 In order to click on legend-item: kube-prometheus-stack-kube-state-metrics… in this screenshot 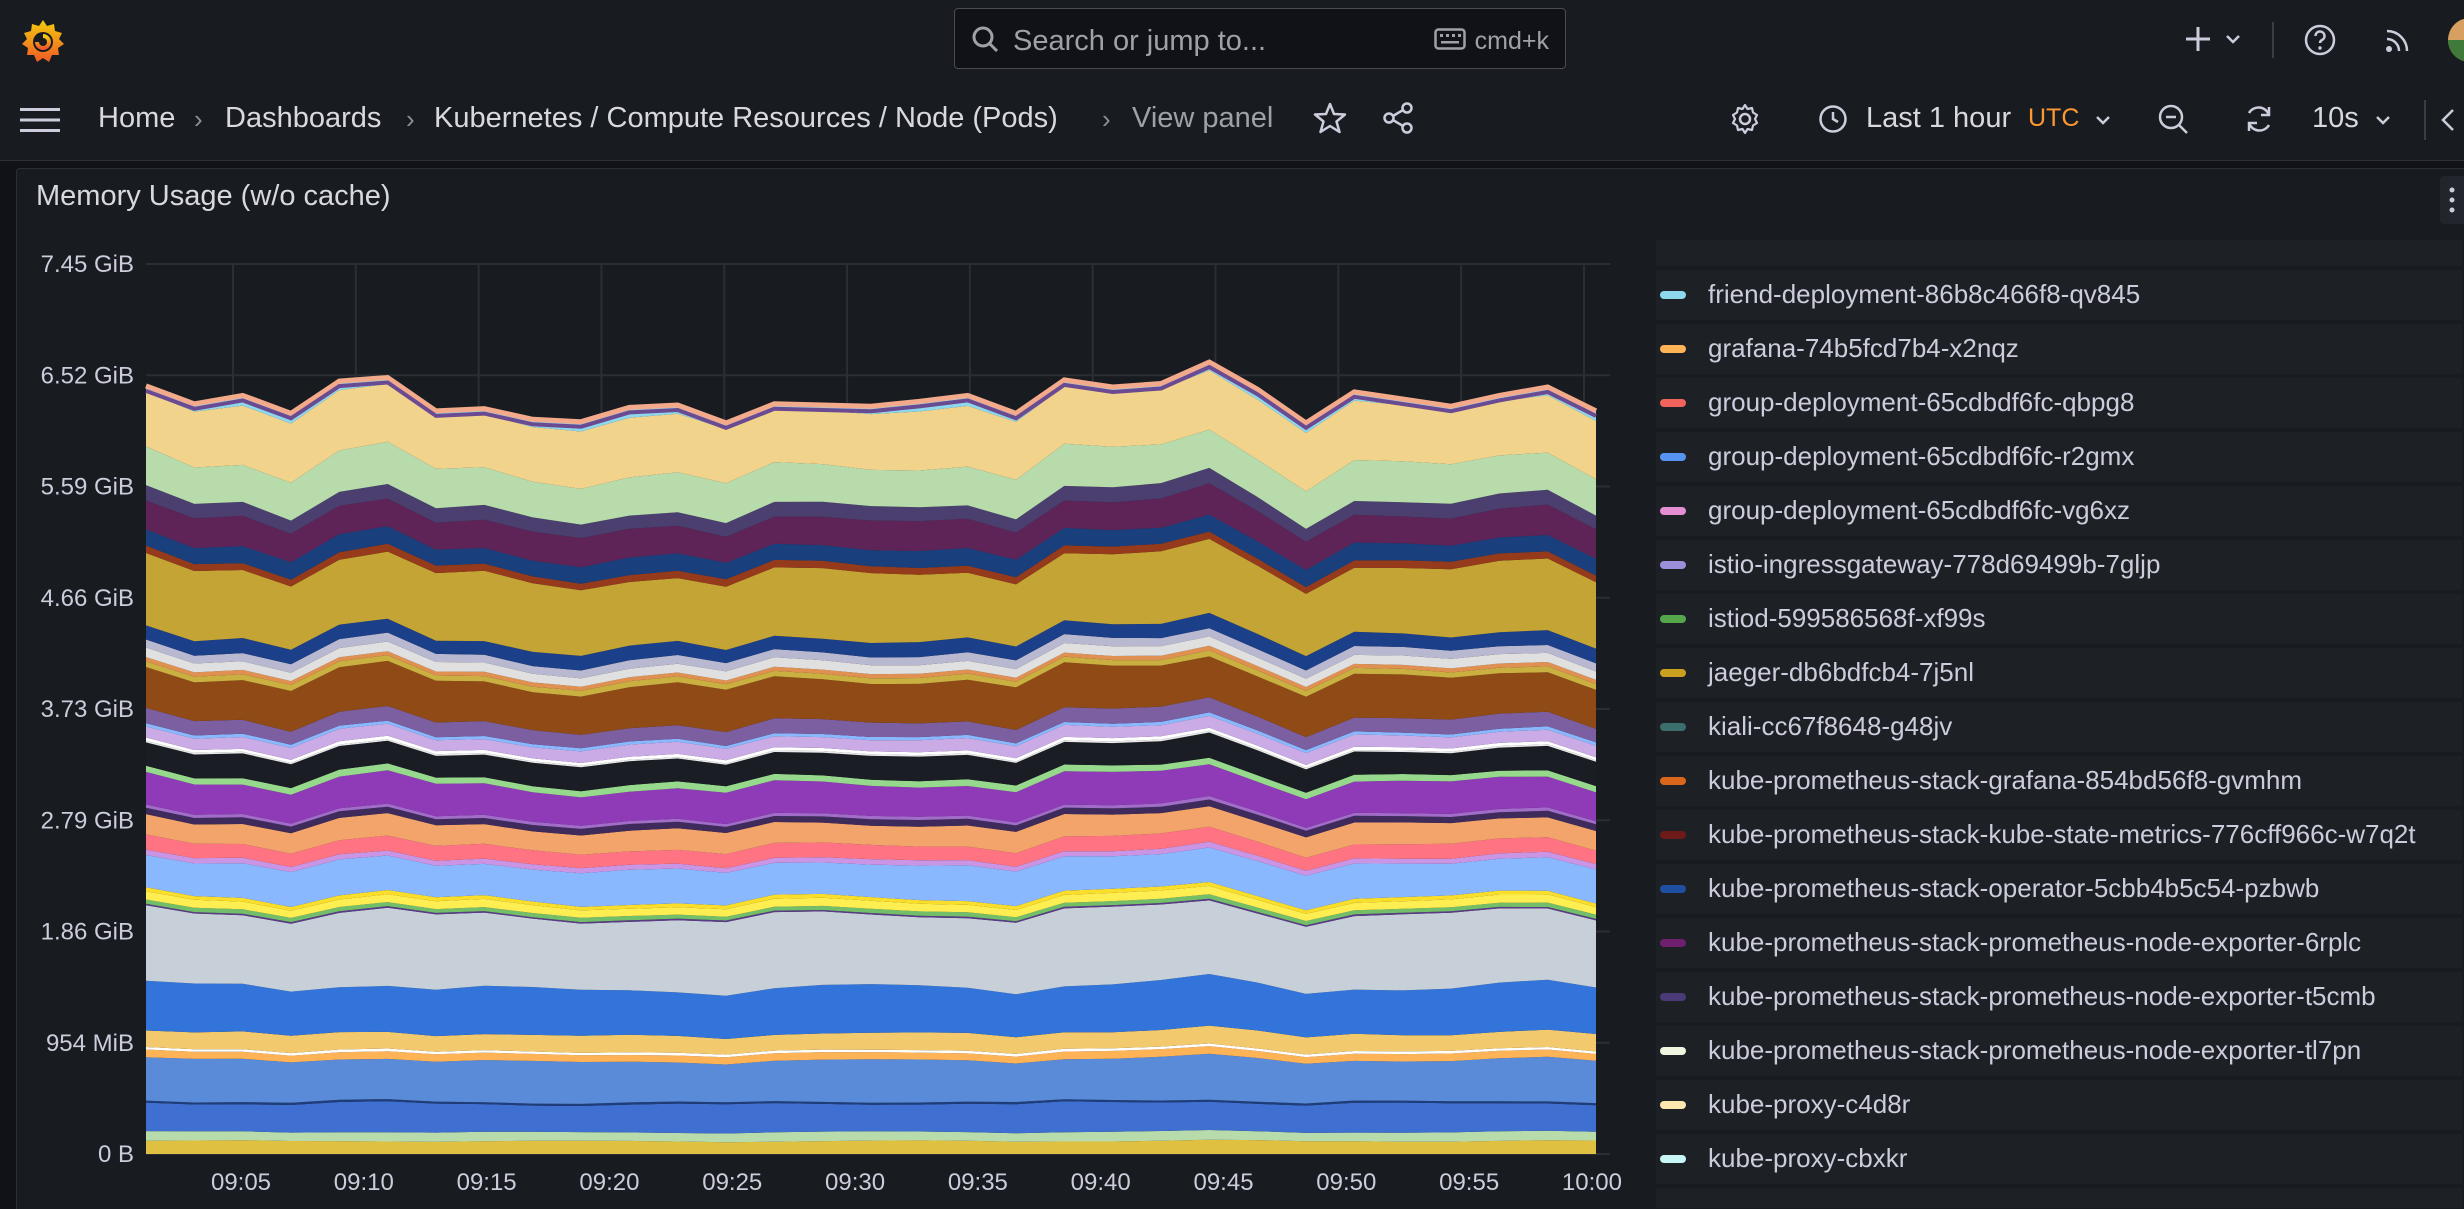, I will do `click(2059, 835)`.